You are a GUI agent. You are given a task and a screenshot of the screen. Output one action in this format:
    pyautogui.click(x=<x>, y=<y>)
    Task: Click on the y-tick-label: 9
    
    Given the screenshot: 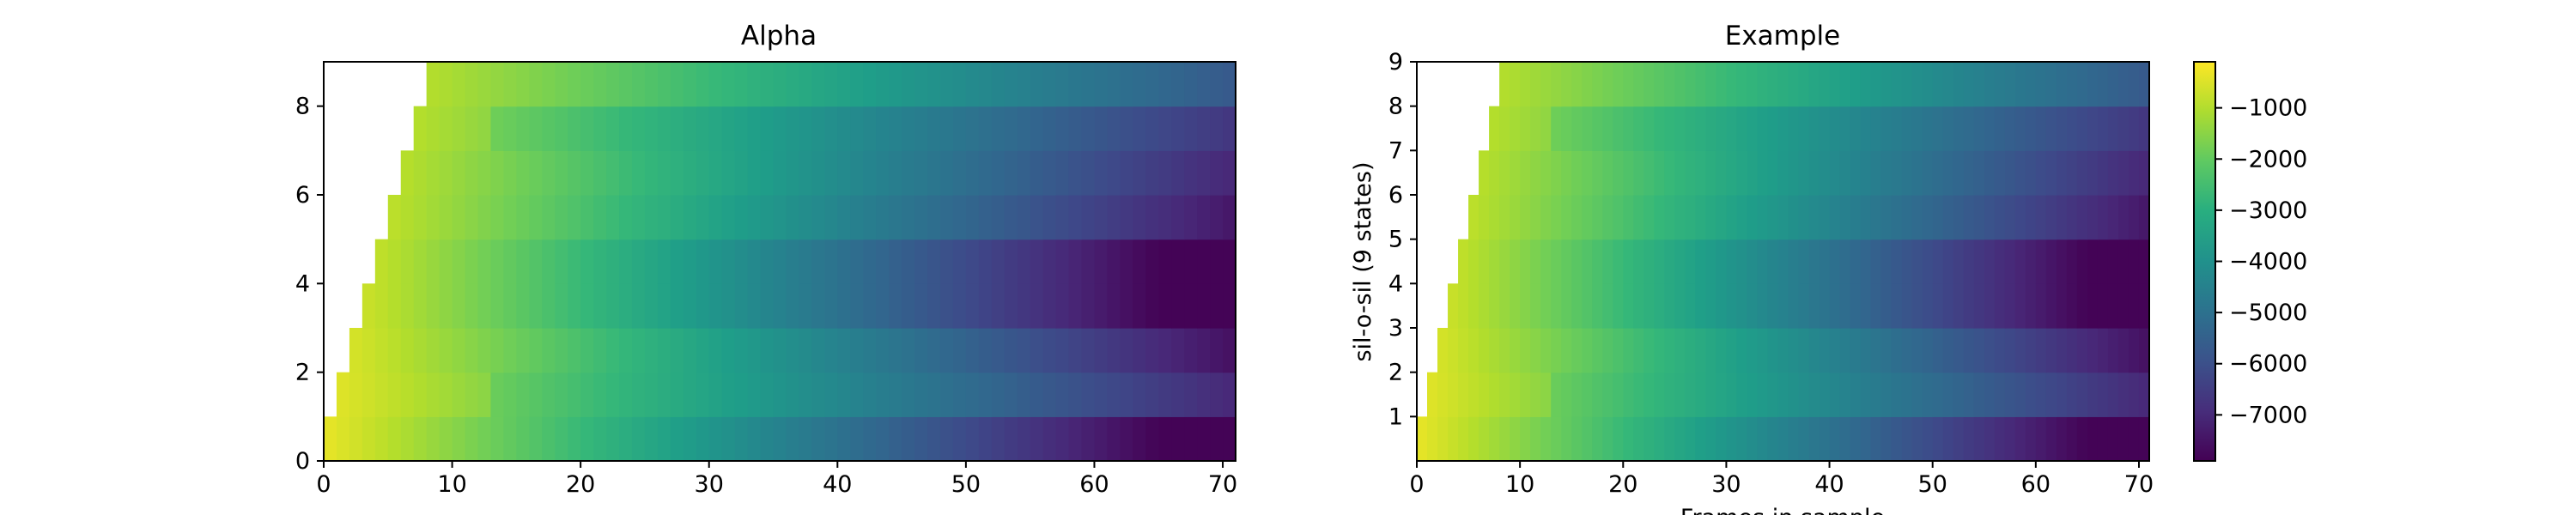 What is the action you would take?
    pyautogui.click(x=1396, y=62)
    